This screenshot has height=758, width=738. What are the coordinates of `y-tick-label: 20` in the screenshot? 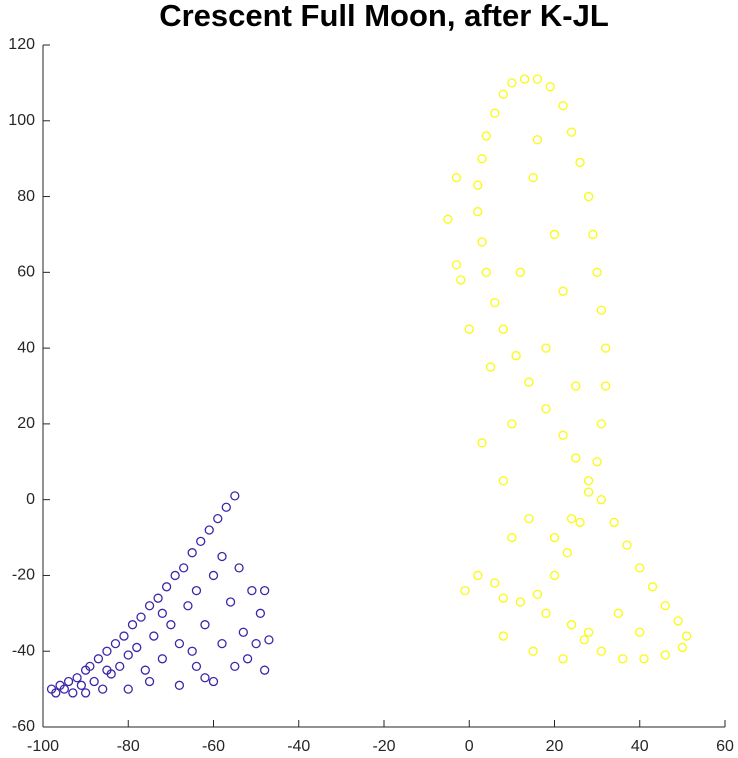 It's located at (26, 423).